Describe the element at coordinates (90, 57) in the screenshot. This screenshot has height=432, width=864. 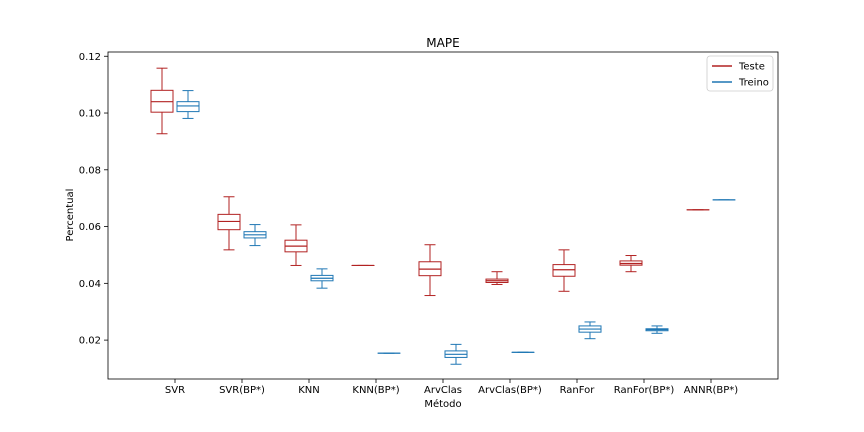
I see `y-tick-label: 0.12` at that location.